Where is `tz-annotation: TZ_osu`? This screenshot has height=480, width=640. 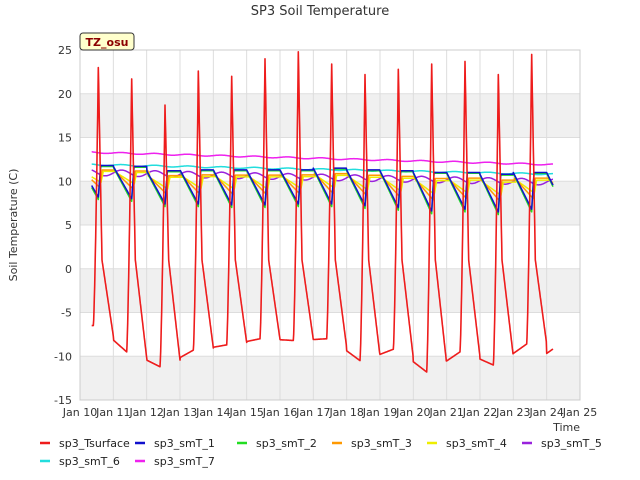 tz-annotation: TZ_osu is located at coordinates (107, 41).